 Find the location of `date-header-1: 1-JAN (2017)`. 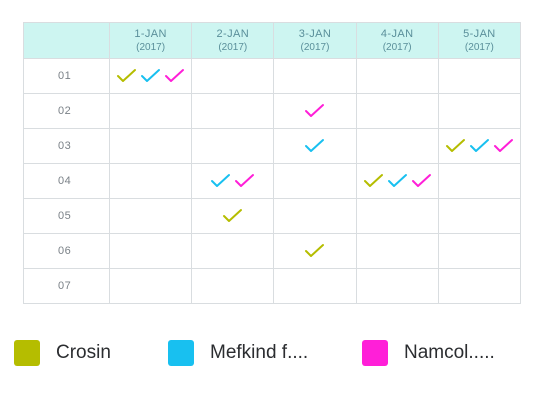

date-header-1: 1-JAN (2017) is located at coordinates (150, 40).